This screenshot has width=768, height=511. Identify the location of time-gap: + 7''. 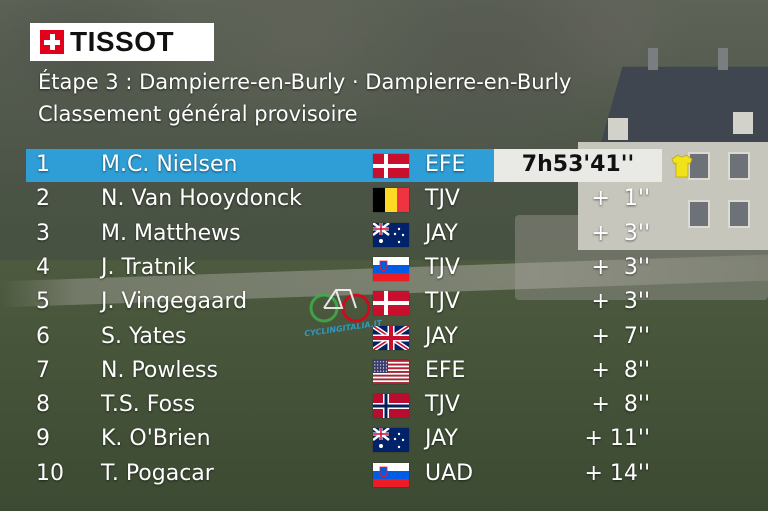
(620, 336).